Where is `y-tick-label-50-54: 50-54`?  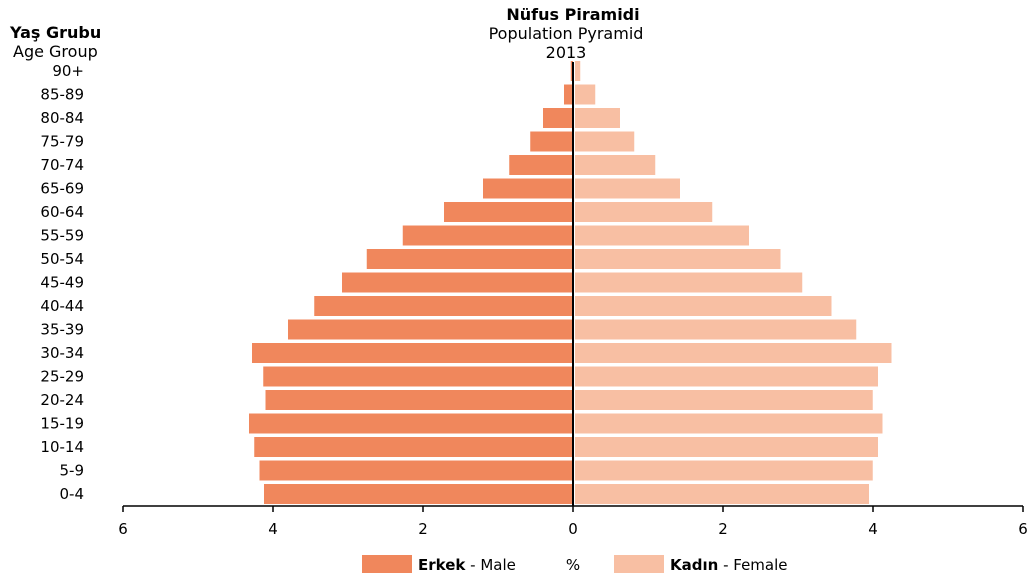 y-tick-label-50-54: 50-54 is located at coordinates (62, 259).